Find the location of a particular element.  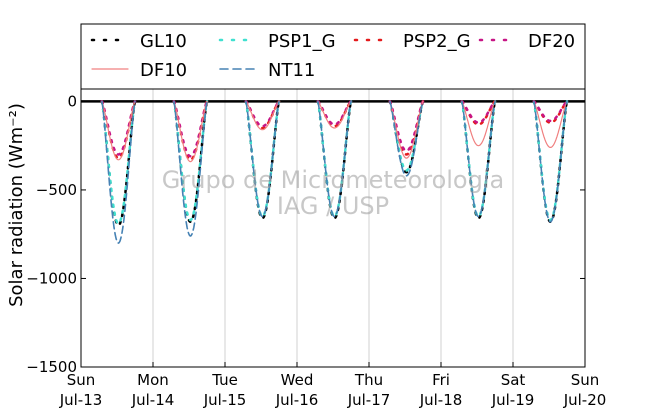

legend-label: DF10 is located at coordinates (163, 70).